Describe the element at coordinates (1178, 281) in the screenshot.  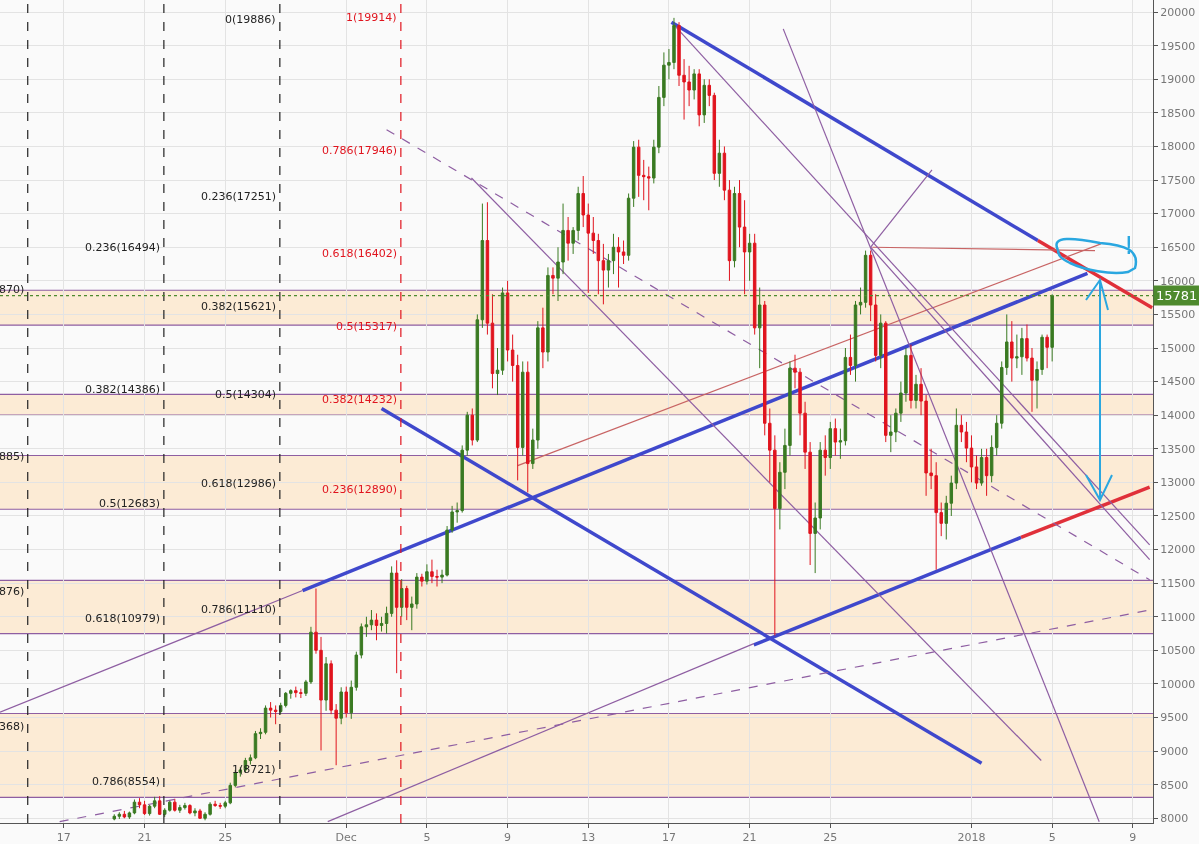
I see `y-tick-label: 16000` at that location.